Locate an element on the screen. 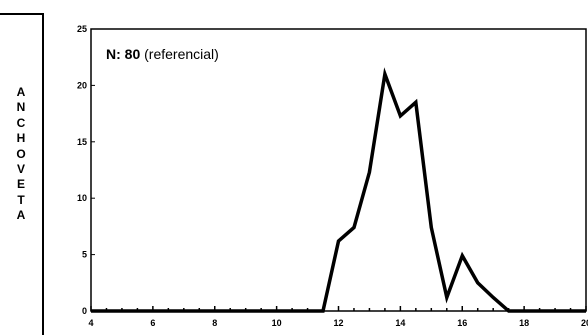 This screenshot has width=588, height=335. x-tick-label: 4 is located at coordinates (90, 323).